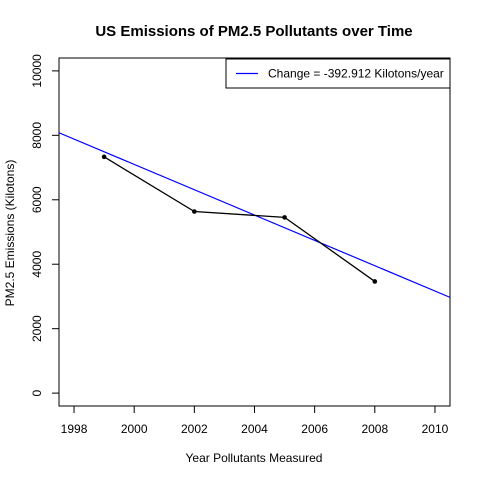 This screenshot has height=480, width=480. I want to click on x-tick-label: 1998, so click(74, 429).